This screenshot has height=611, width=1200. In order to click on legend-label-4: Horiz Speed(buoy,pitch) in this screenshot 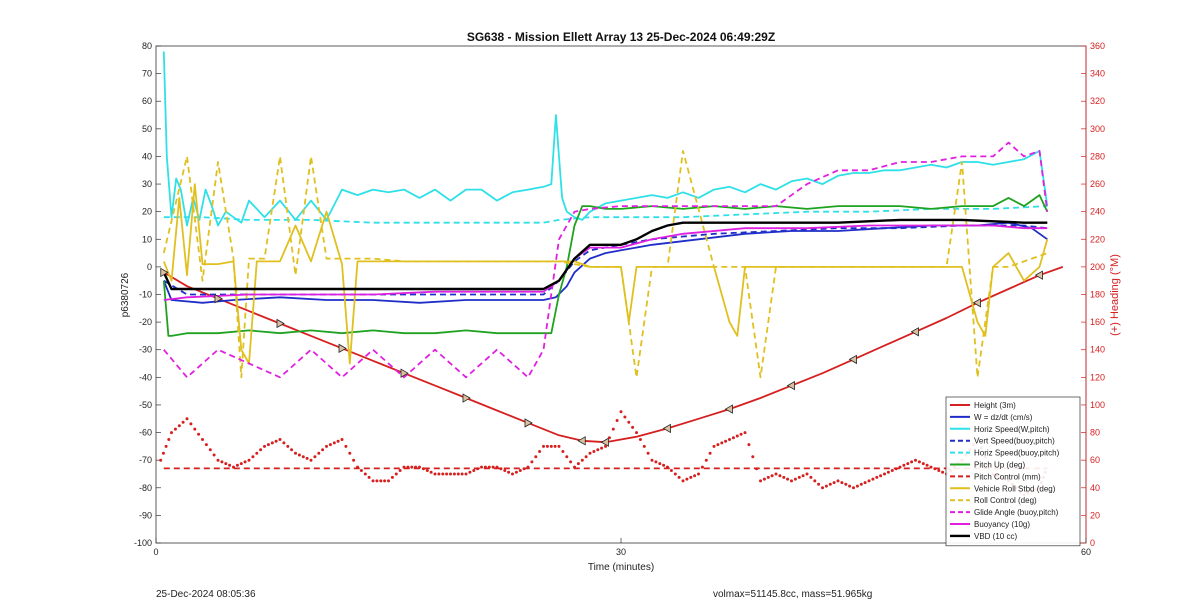, I will do `click(1017, 453)`.